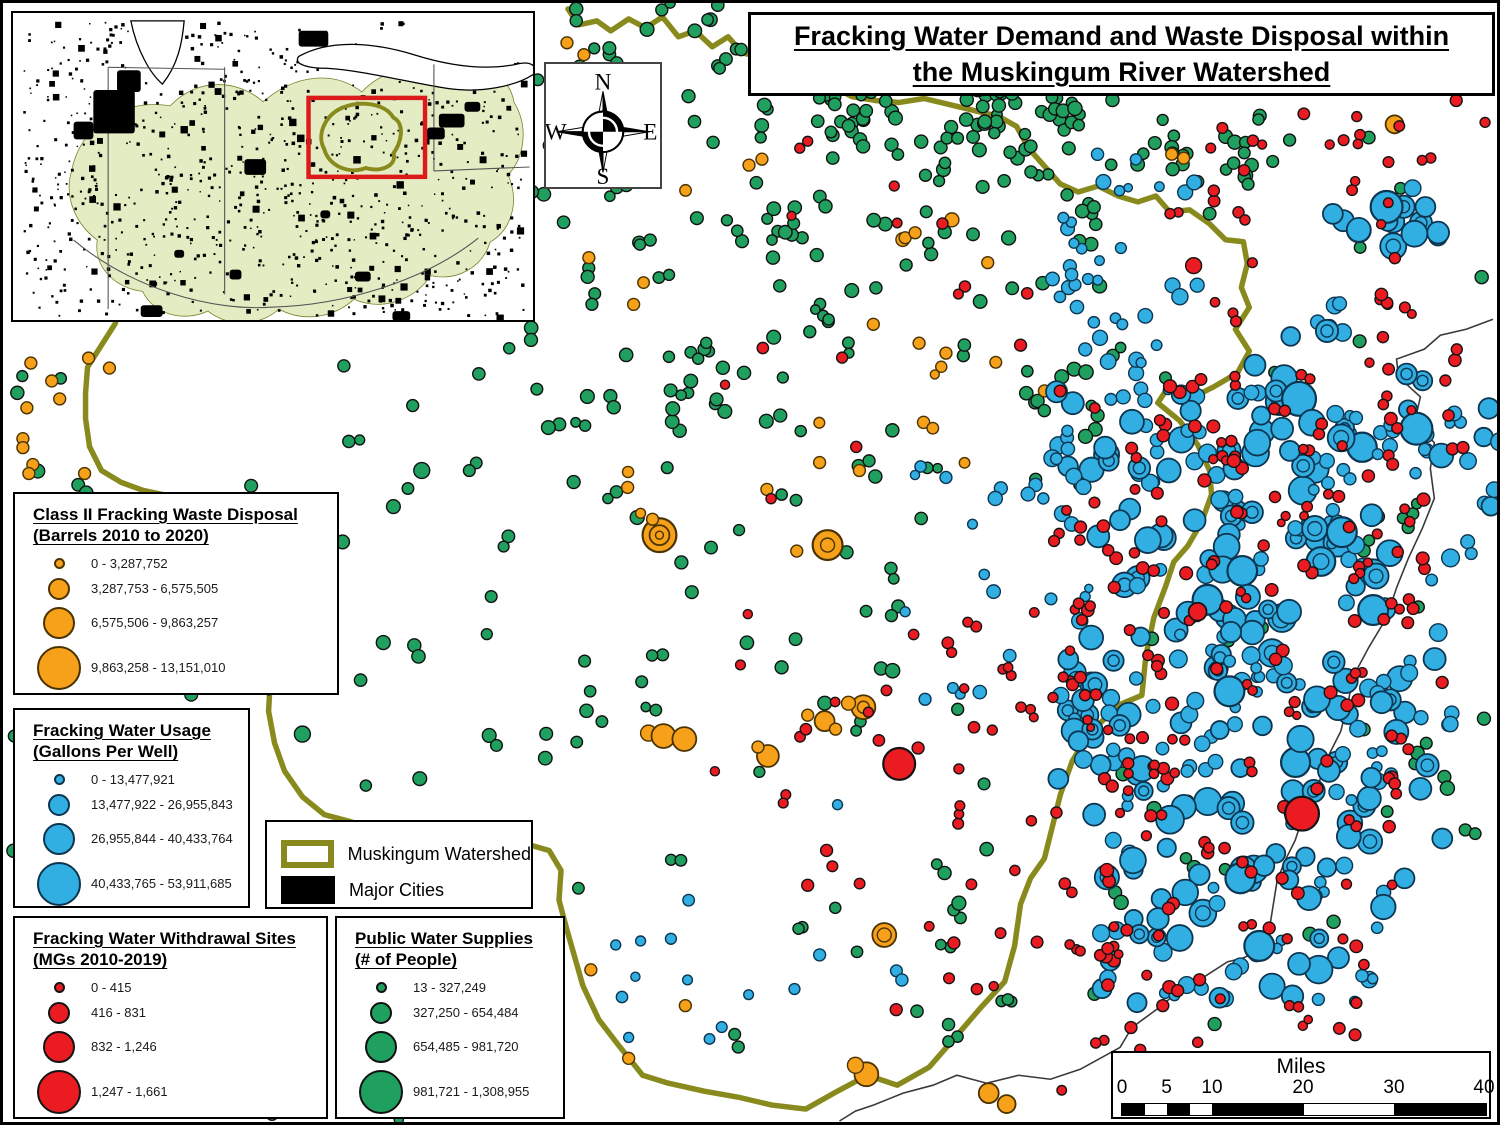 The width and height of the screenshot is (1500, 1125). I want to click on legend-label: 13,477,922 - 26,955,843, so click(162, 804).